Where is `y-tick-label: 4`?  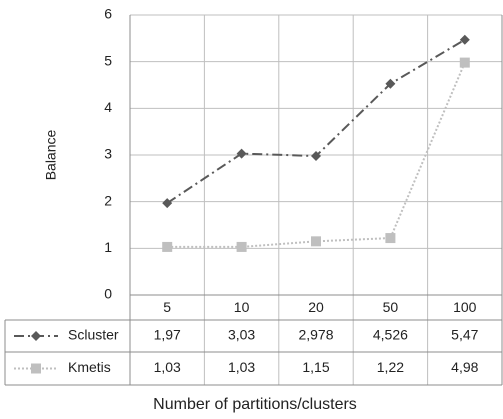
y-tick-label: 4 is located at coordinates (108, 107).